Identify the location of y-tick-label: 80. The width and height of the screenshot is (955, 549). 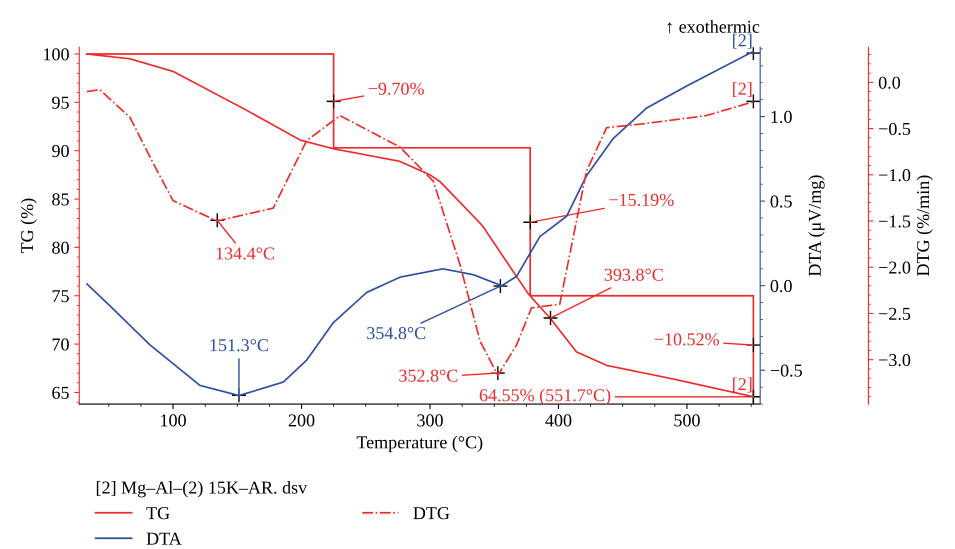
(60, 248).